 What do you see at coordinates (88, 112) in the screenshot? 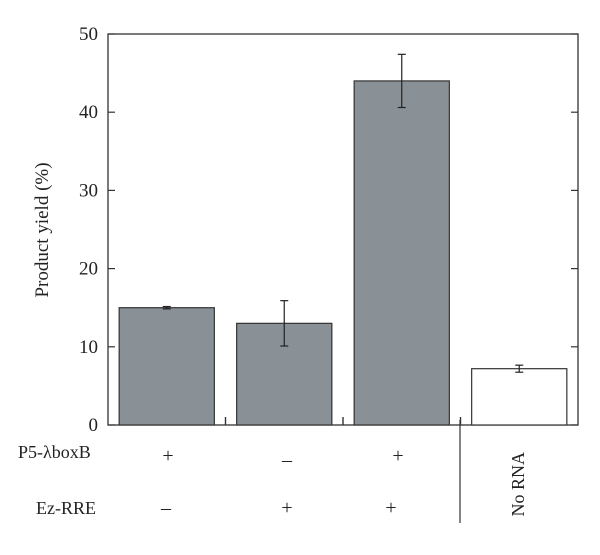
I see `y-tick-label: 40` at bounding box center [88, 112].